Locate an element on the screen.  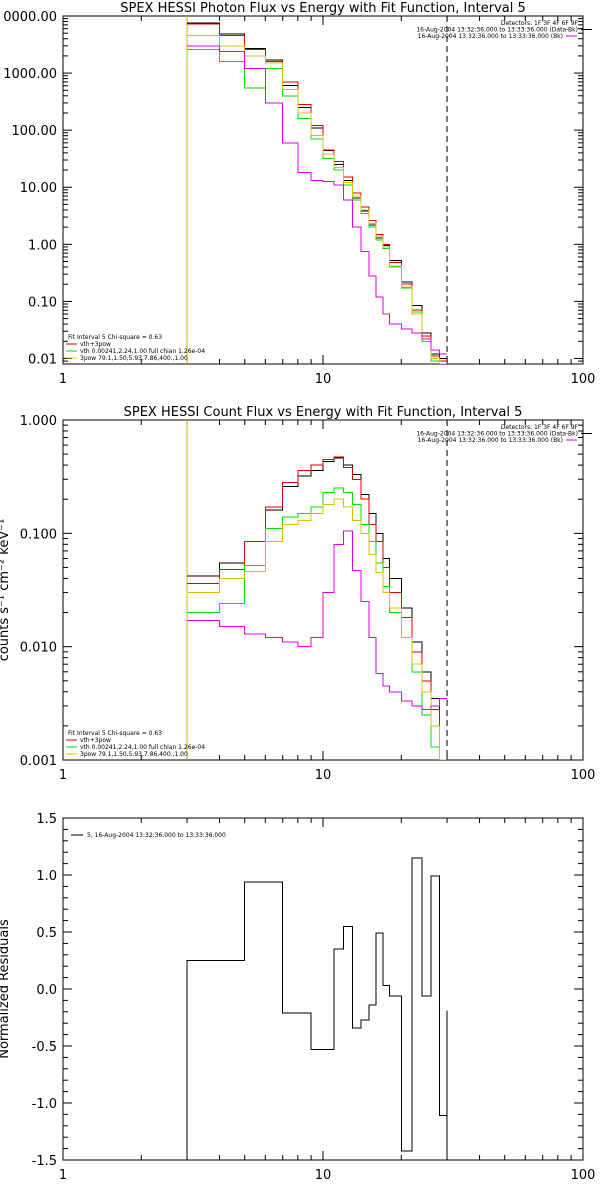
y-axis-label: counts s⁻¹ cm⁻² keV⁻¹ is located at coordinates (6, 590).